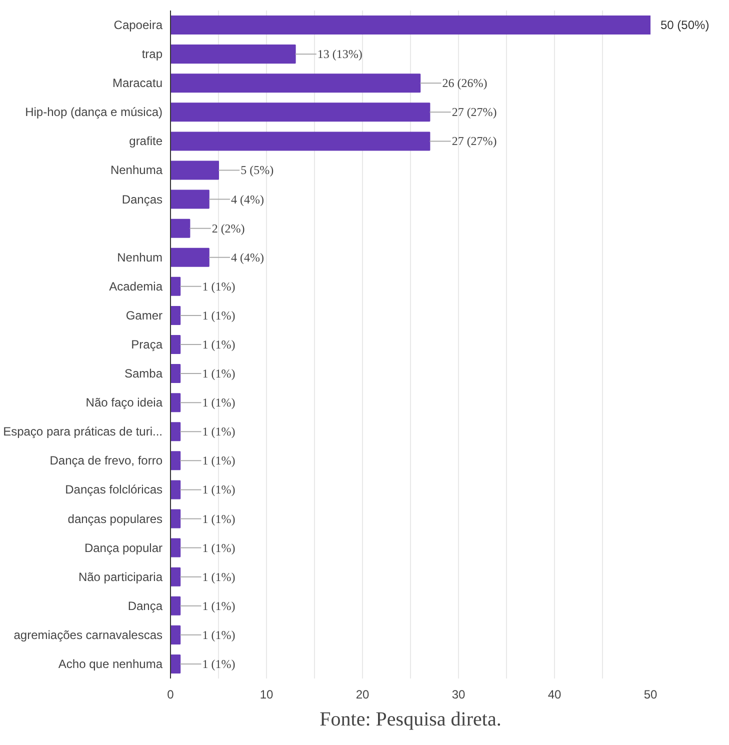 The height and width of the screenshot is (745, 729). What do you see at coordinates (170, 695) in the screenshot?
I see `x-tick-label: 0` at bounding box center [170, 695].